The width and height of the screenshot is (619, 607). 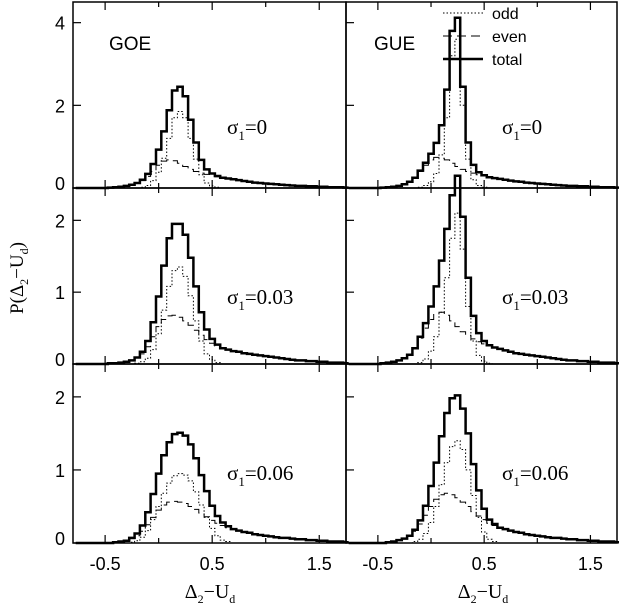 I want to click on x-axis-label-right-sub2: d, so click(x=505, y=599).